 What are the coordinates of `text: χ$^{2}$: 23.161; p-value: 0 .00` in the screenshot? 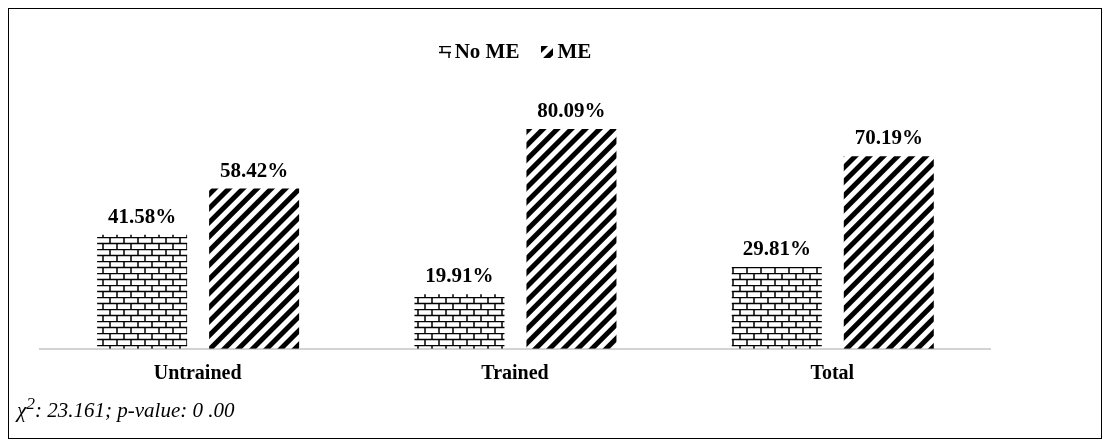 It's located at (126, 407).